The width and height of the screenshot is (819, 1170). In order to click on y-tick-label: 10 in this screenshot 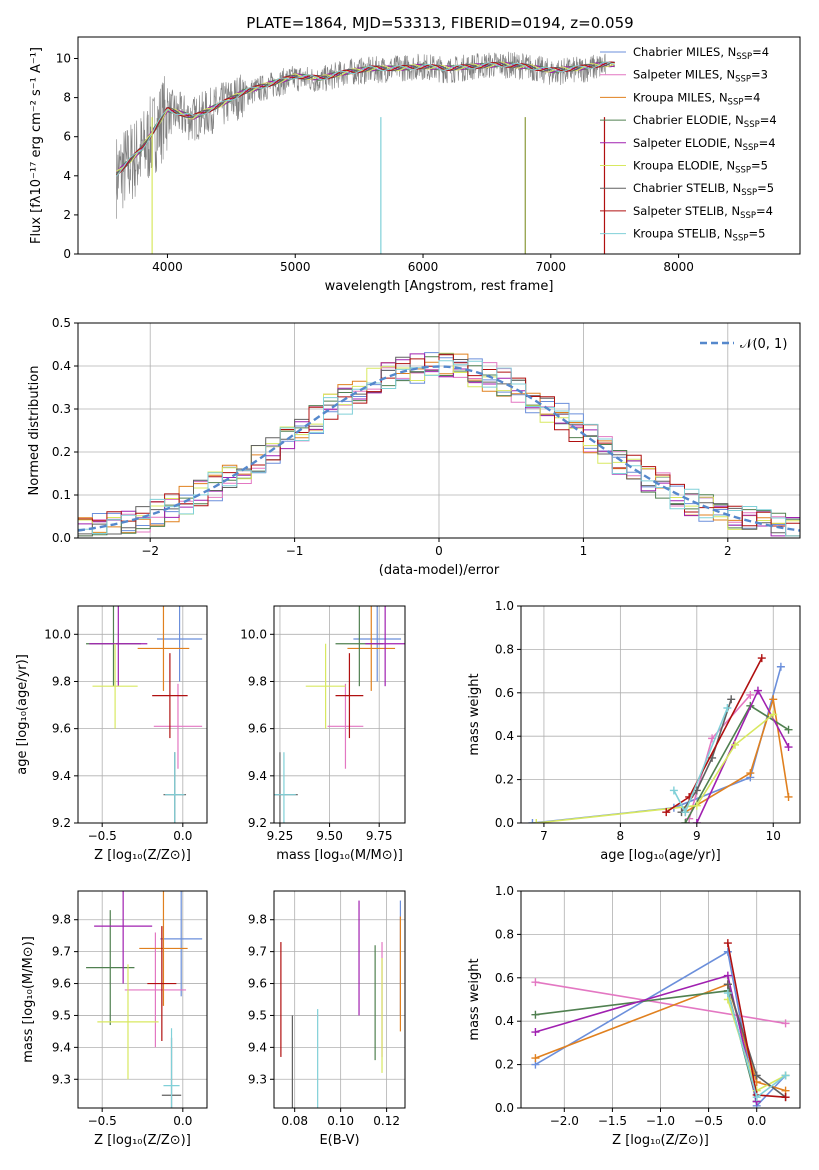, I will do `click(63, 59)`.